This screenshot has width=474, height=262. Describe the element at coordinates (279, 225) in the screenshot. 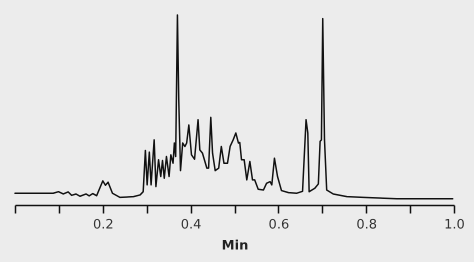

I see `x-tick-label: 0.6` at that location.